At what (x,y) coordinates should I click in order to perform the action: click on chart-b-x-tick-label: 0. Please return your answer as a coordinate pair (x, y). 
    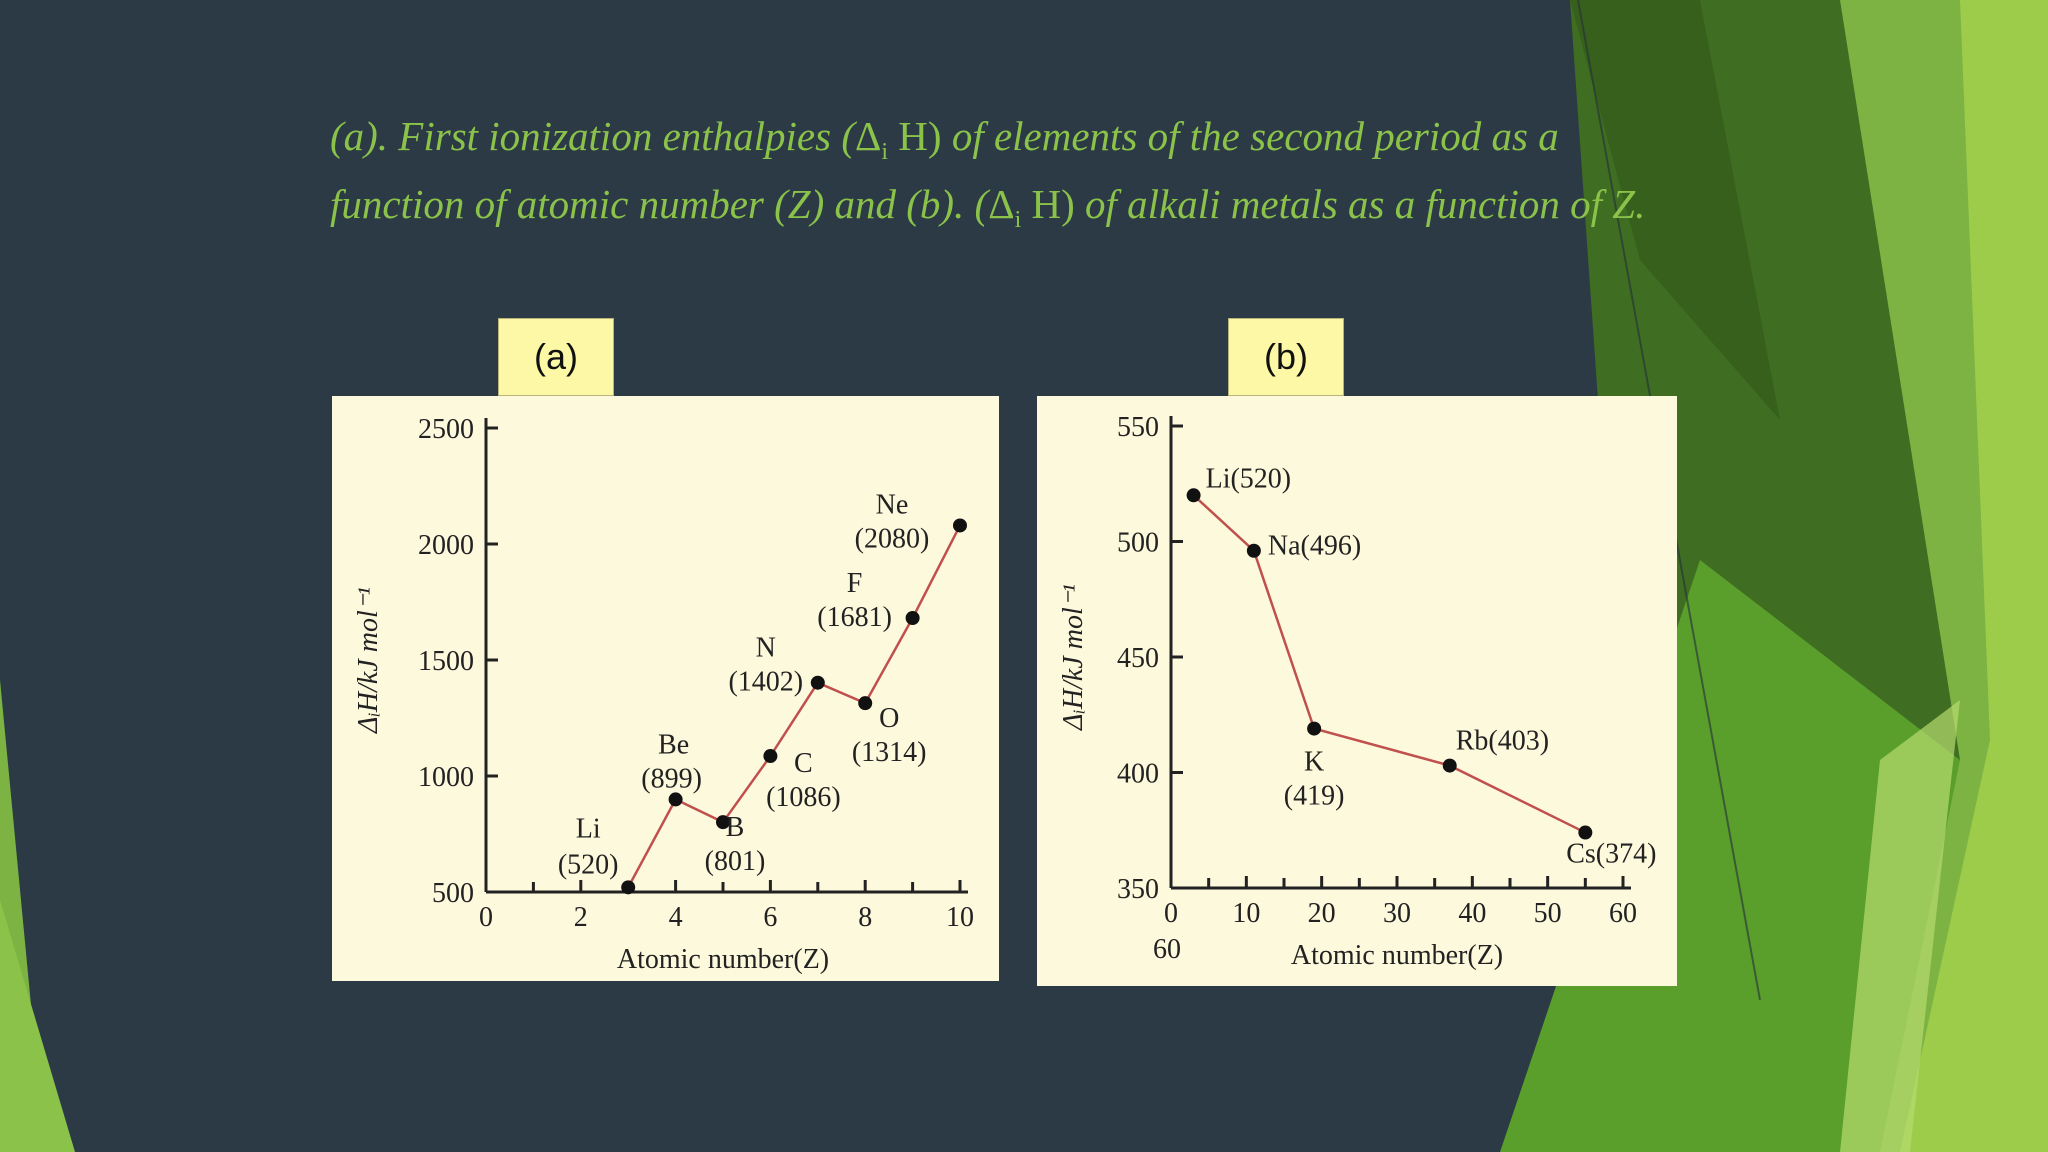
    Looking at the image, I should click on (1171, 913).